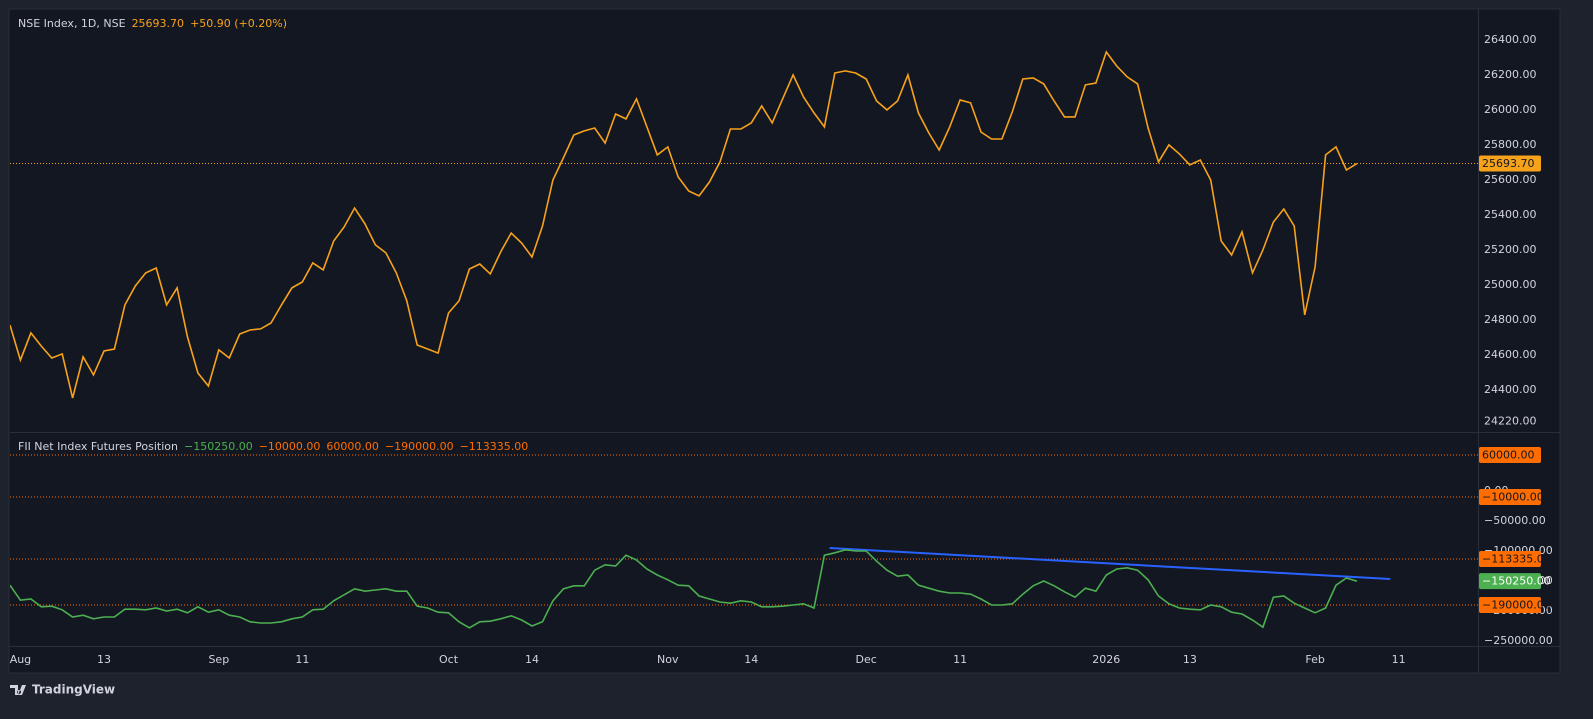 The width and height of the screenshot is (1593, 719). Describe the element at coordinates (1510, 319) in the screenshot. I see `y-tick-label: 24800.00` at that location.